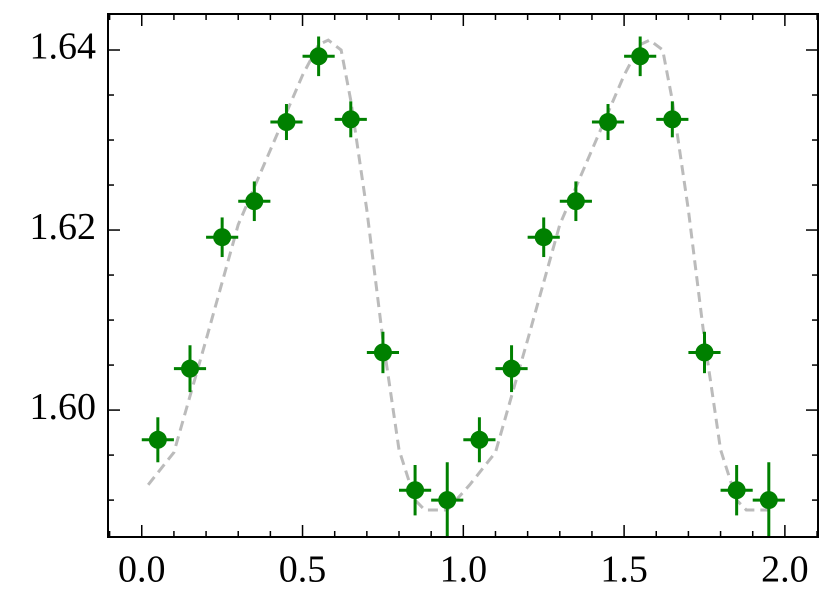 The height and width of the screenshot is (610, 831). I want to click on x-tick-label: 1.0, so click(464, 570).